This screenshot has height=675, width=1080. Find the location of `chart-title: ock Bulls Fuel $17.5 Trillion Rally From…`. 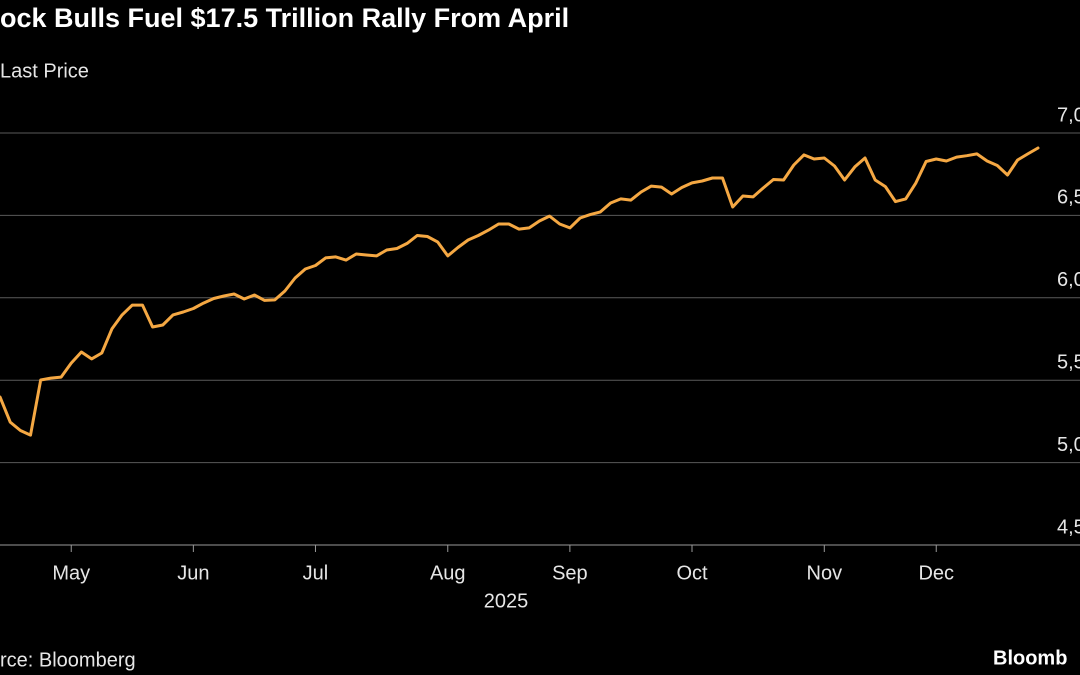

chart-title: ock Bulls Fuel $17.5 Trillion Rally From… is located at coordinates (284, 18).